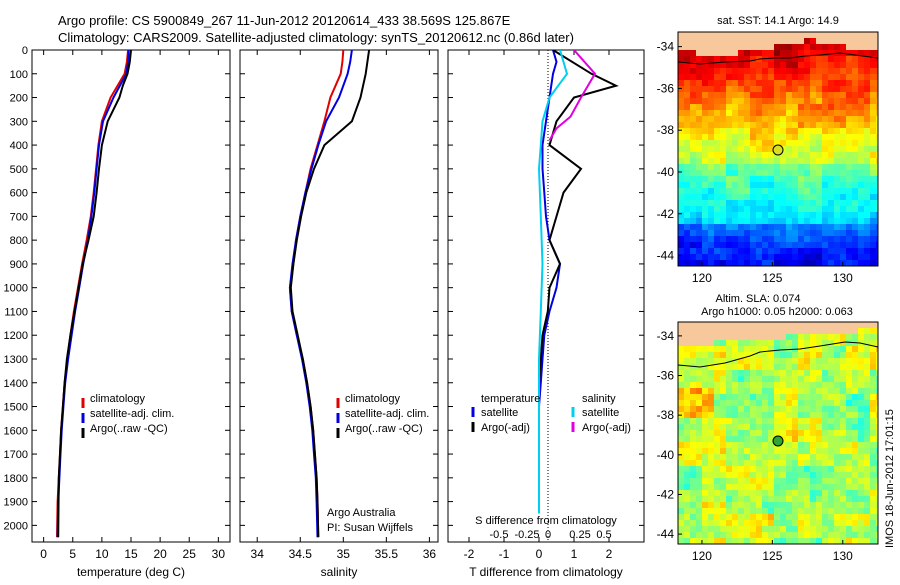 The image size is (900, 585). Describe the element at coordinates (526, 535) in the screenshot. I see `s-tick: -0.25` at that location.